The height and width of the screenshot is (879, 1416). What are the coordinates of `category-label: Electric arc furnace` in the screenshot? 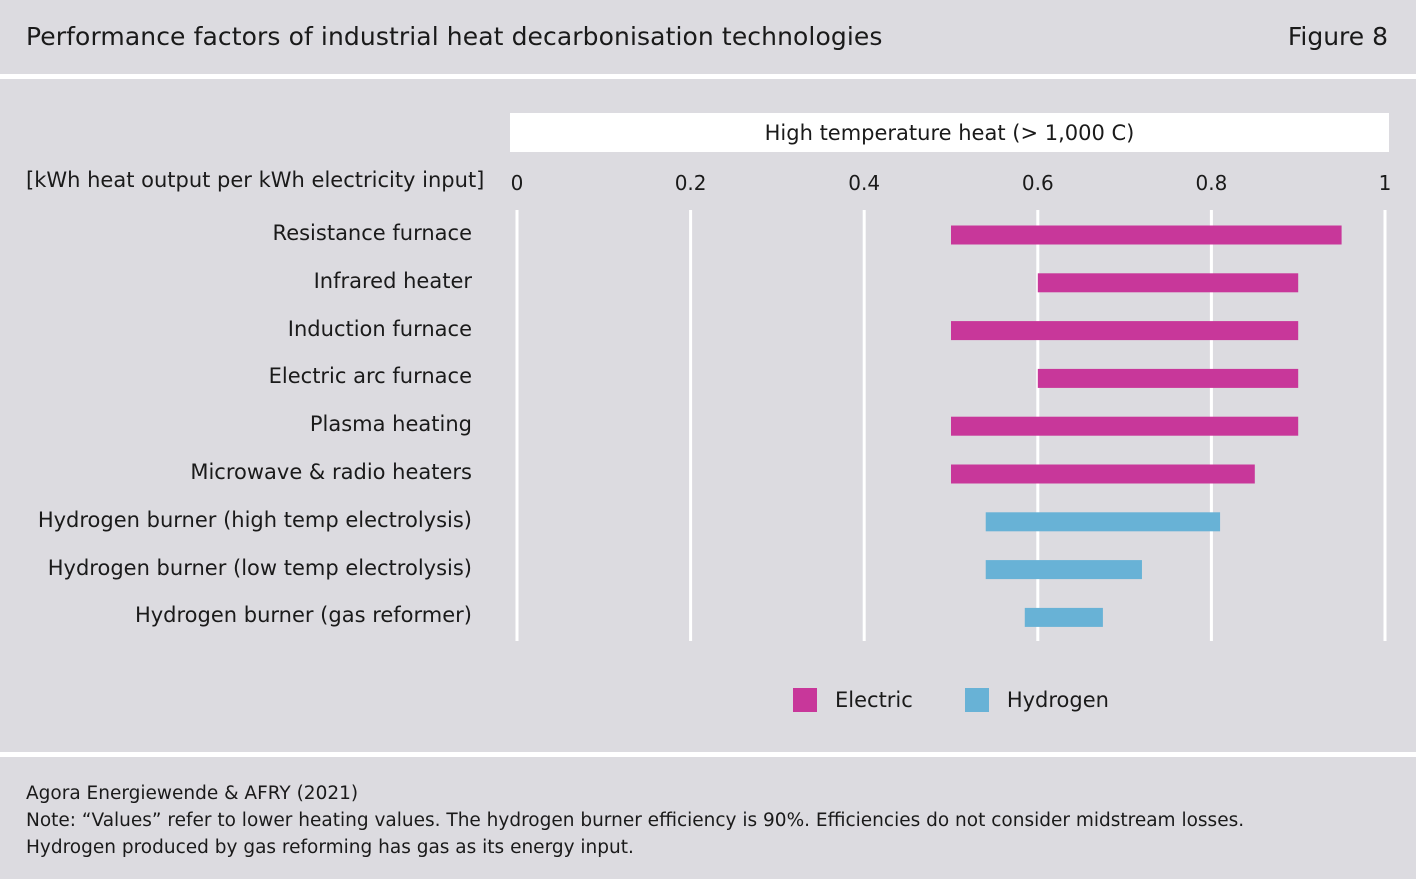 It's located at (370, 376).